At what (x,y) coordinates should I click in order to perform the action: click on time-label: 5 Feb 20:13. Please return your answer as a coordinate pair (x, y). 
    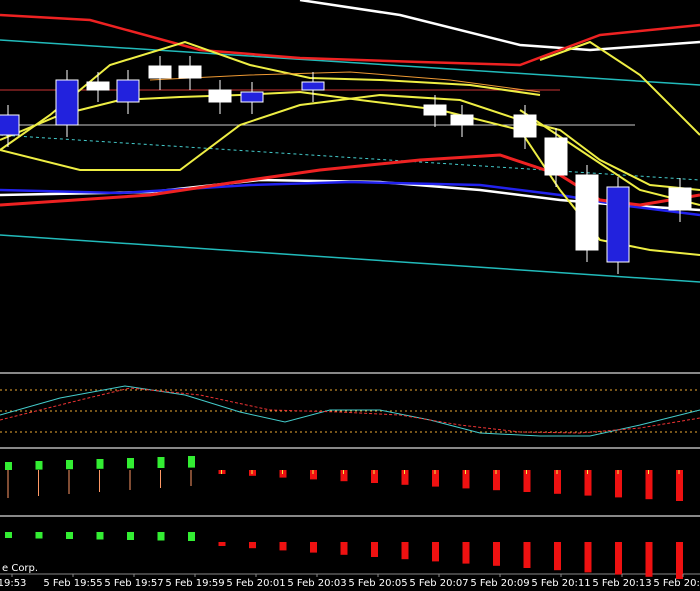
    Looking at the image, I should click on (621, 583).